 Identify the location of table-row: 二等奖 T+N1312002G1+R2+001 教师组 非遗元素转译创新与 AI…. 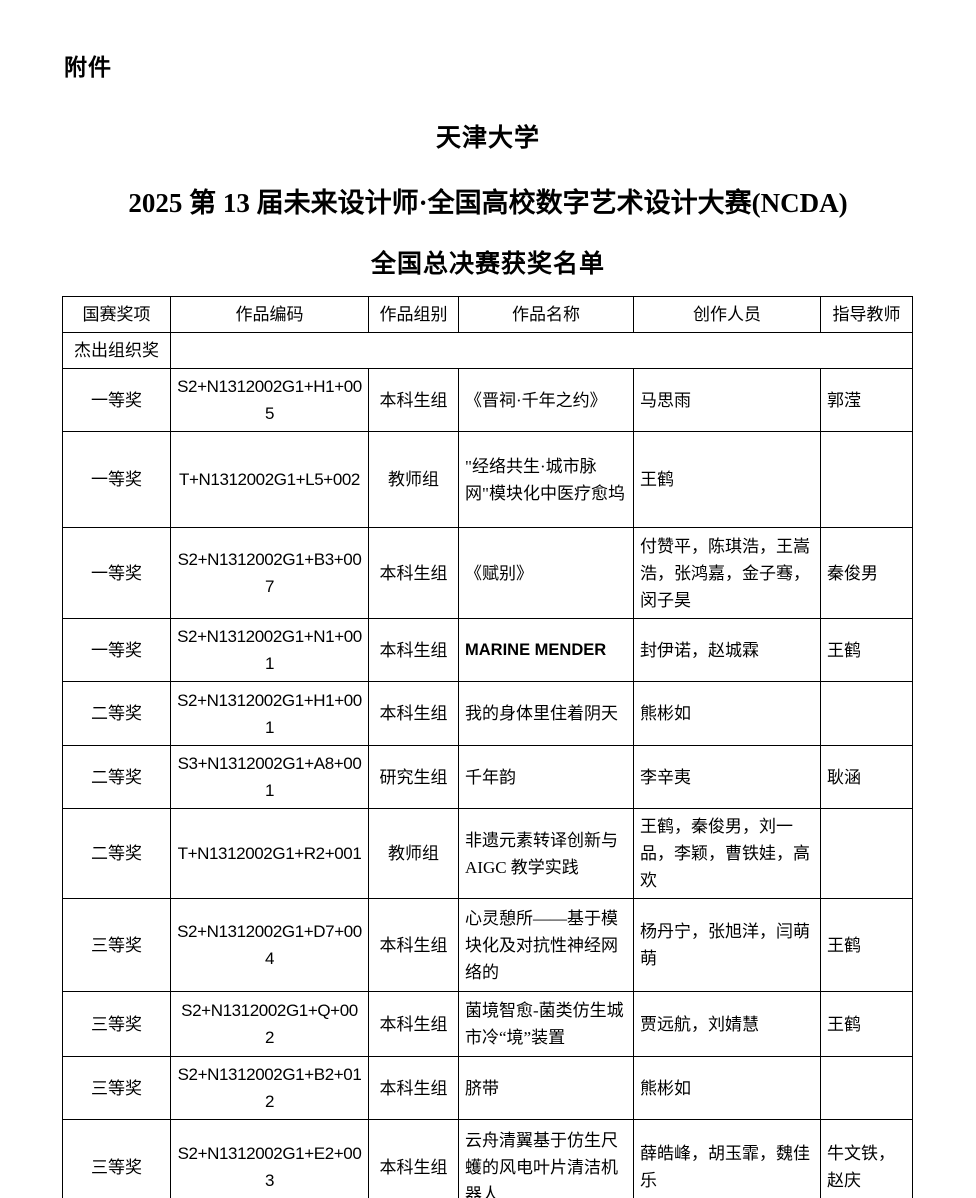
(487, 853).